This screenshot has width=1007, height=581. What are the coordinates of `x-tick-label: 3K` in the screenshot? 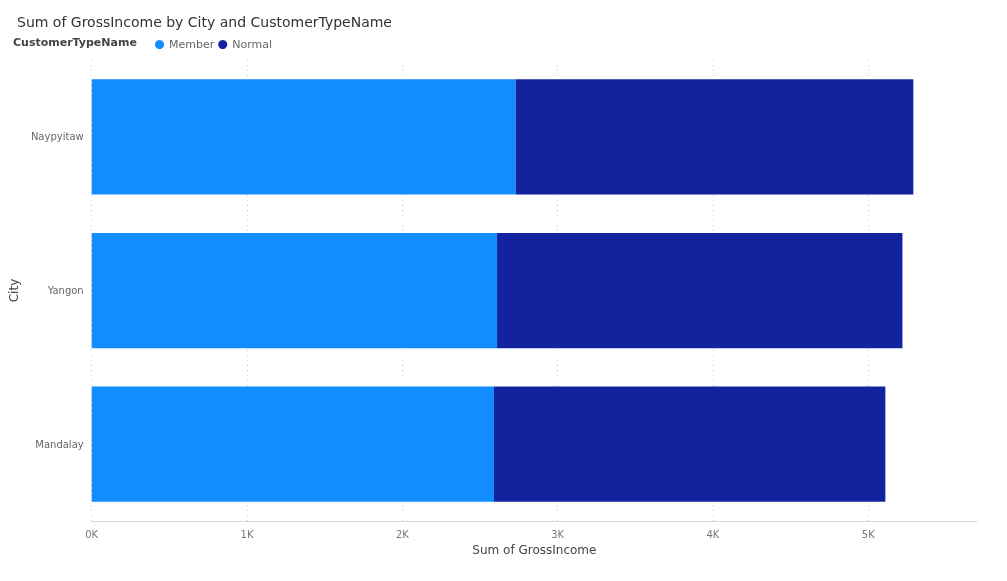 It's located at (558, 534).